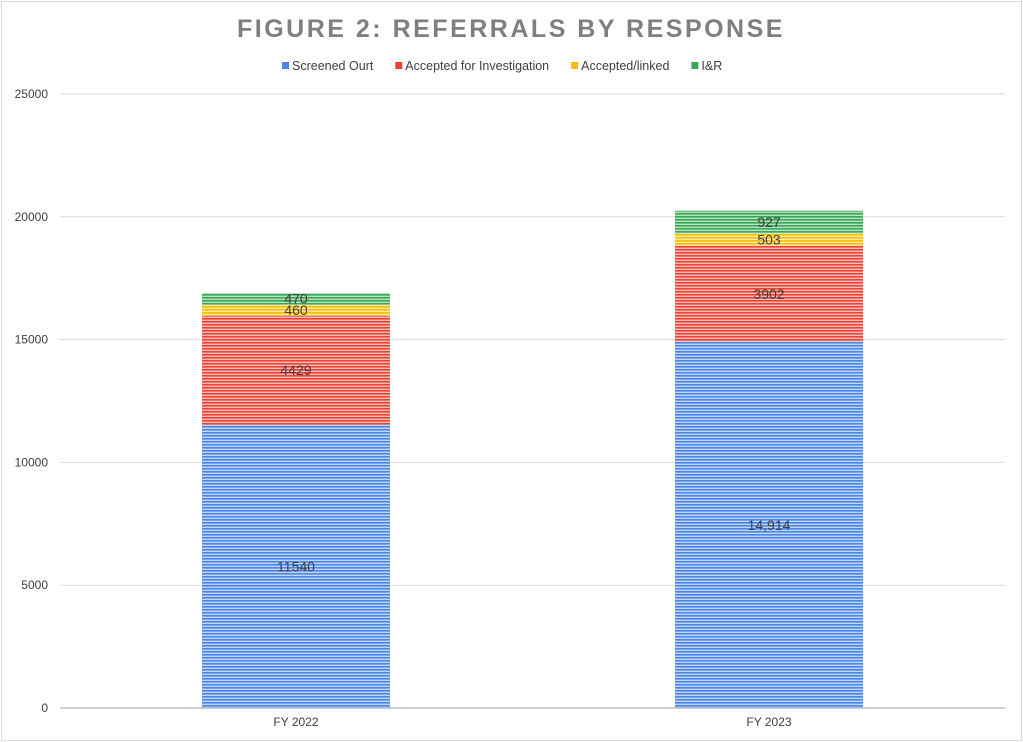 Image resolution: width=1023 pixels, height=742 pixels. I want to click on y-tick-label: 10000, so click(32, 462).